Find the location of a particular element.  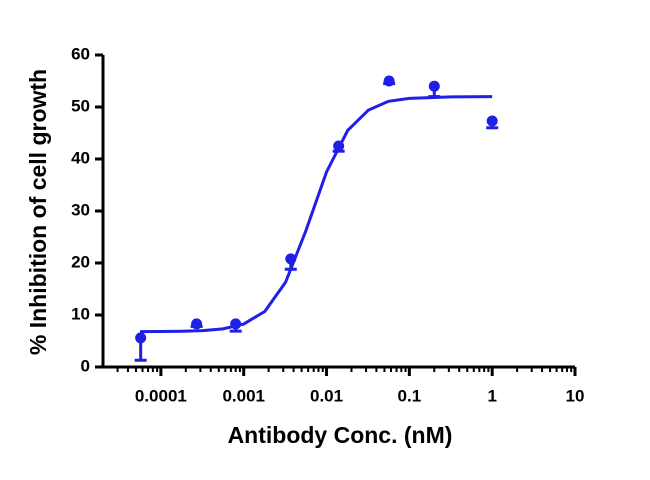

x-tick-label: 0.01 is located at coordinates (326, 395).